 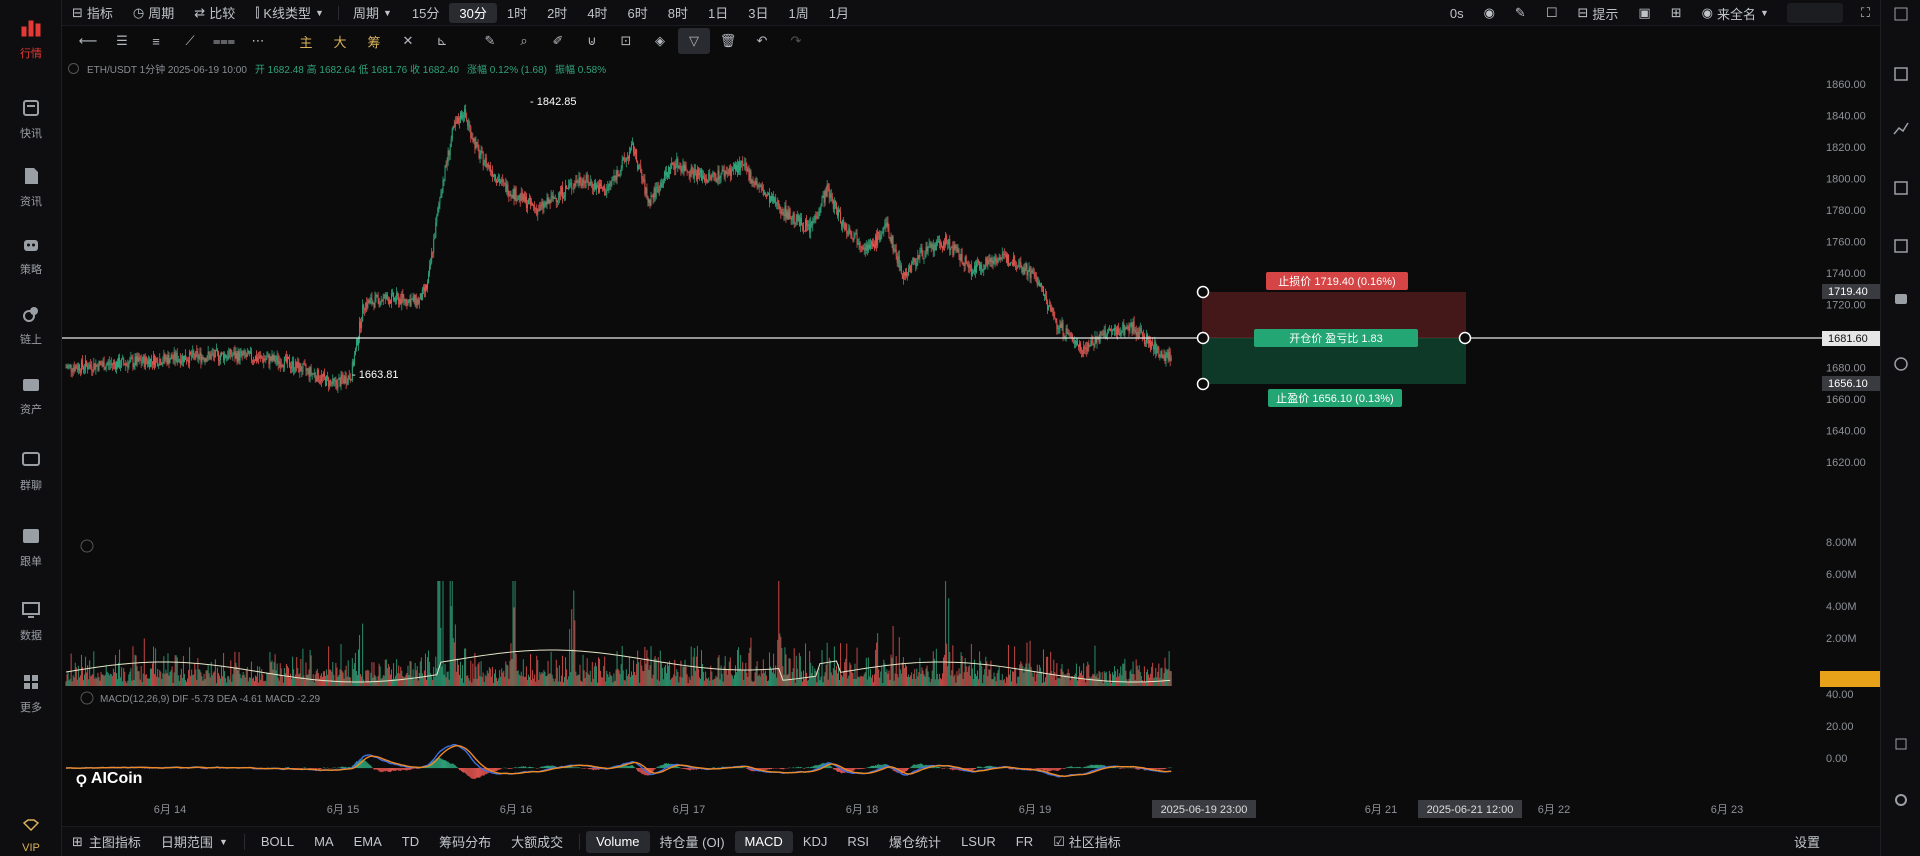 What do you see at coordinates (87, 546) in the screenshot?
I see `volume-settings-icon` at bounding box center [87, 546].